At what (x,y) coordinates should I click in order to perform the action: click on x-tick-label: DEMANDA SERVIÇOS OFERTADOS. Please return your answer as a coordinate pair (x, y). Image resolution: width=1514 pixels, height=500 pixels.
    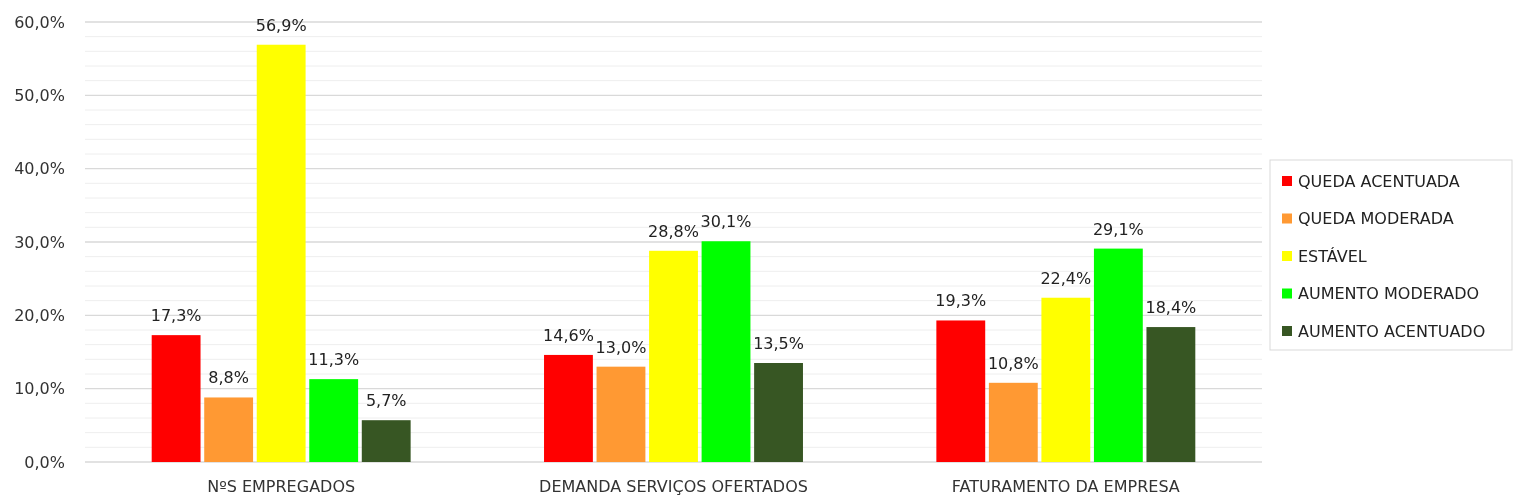
    Looking at the image, I should click on (673, 486).